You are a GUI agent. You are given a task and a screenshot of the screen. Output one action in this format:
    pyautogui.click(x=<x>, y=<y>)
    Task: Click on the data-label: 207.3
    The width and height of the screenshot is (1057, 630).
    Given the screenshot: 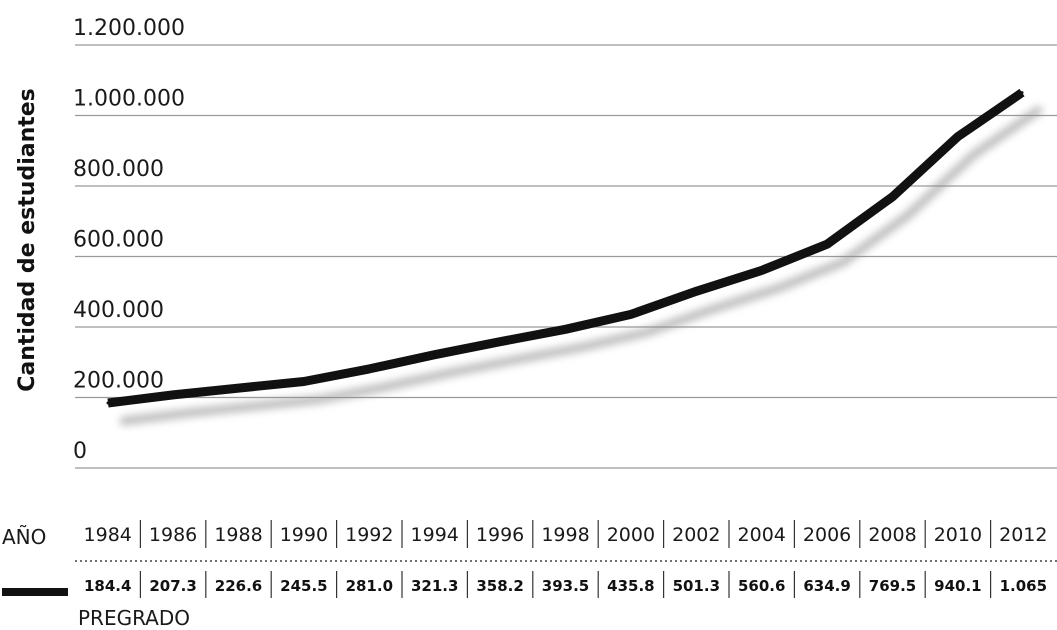 What is the action you would take?
    pyautogui.click(x=172, y=586)
    